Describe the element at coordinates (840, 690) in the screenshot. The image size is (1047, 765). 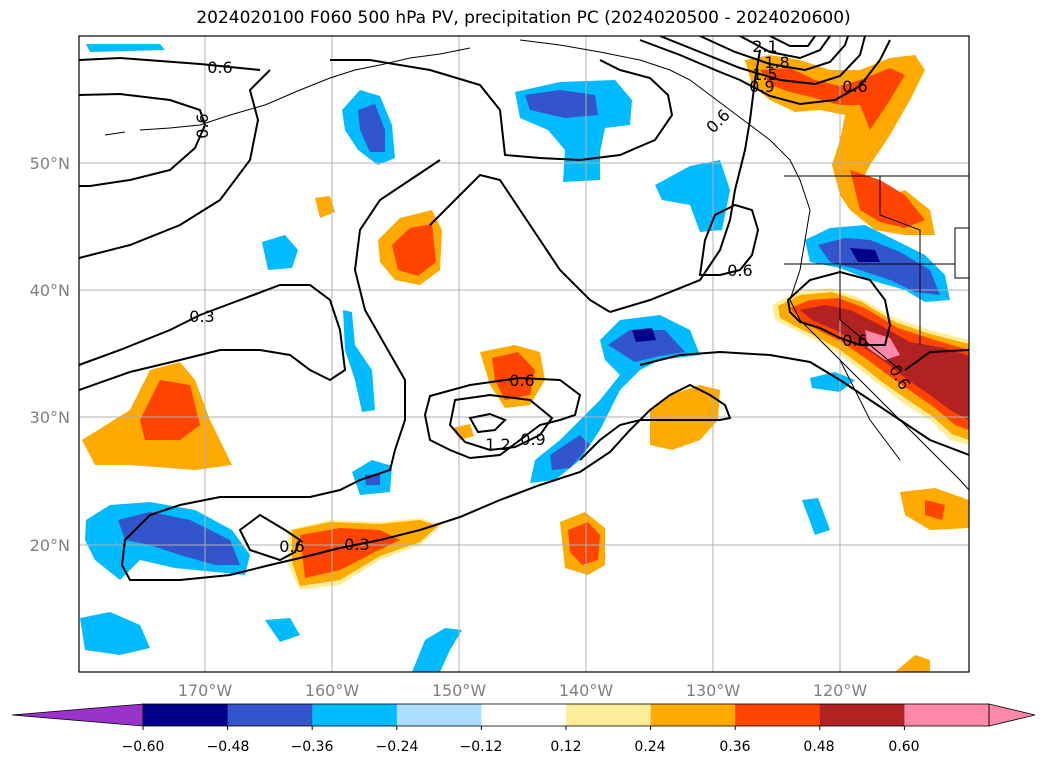
I see `lon-label: 120°W` at that location.